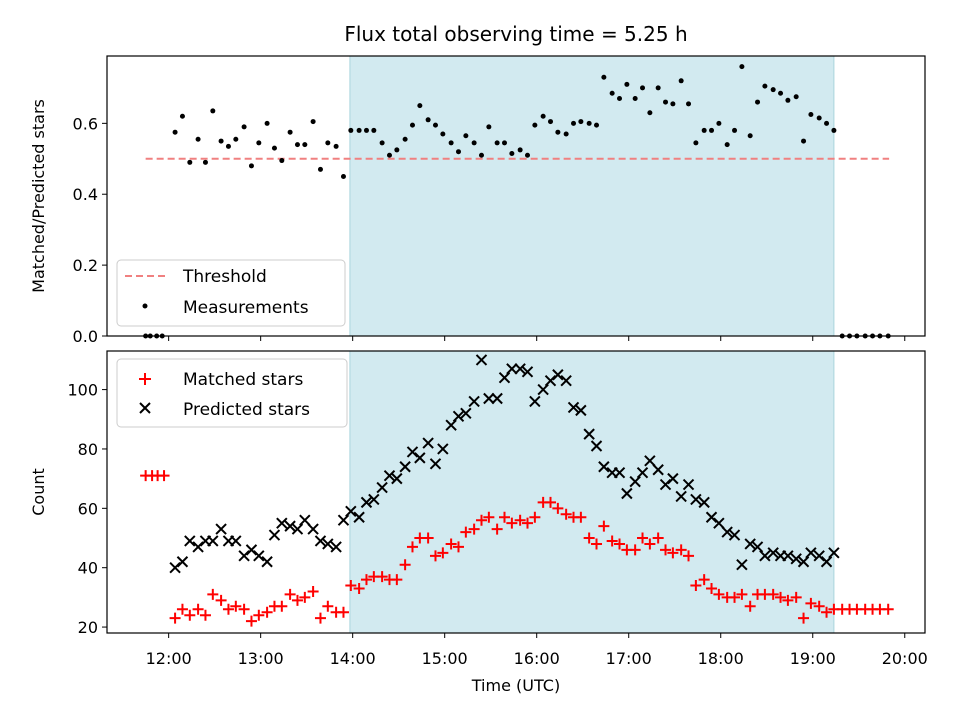 The width and height of the screenshot is (960, 720). I want to click on chart-title: Flux total observing time = 5.25 h, so click(515, 34).